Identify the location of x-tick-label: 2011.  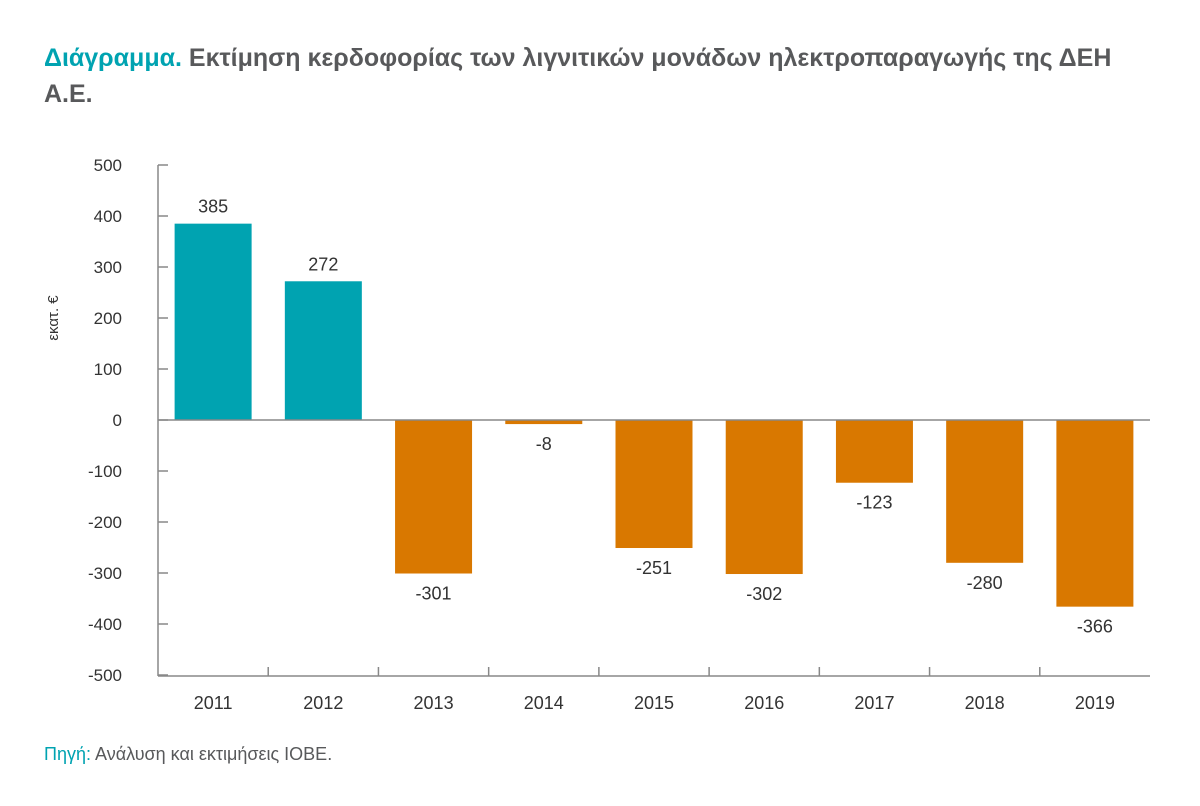
(213, 703).